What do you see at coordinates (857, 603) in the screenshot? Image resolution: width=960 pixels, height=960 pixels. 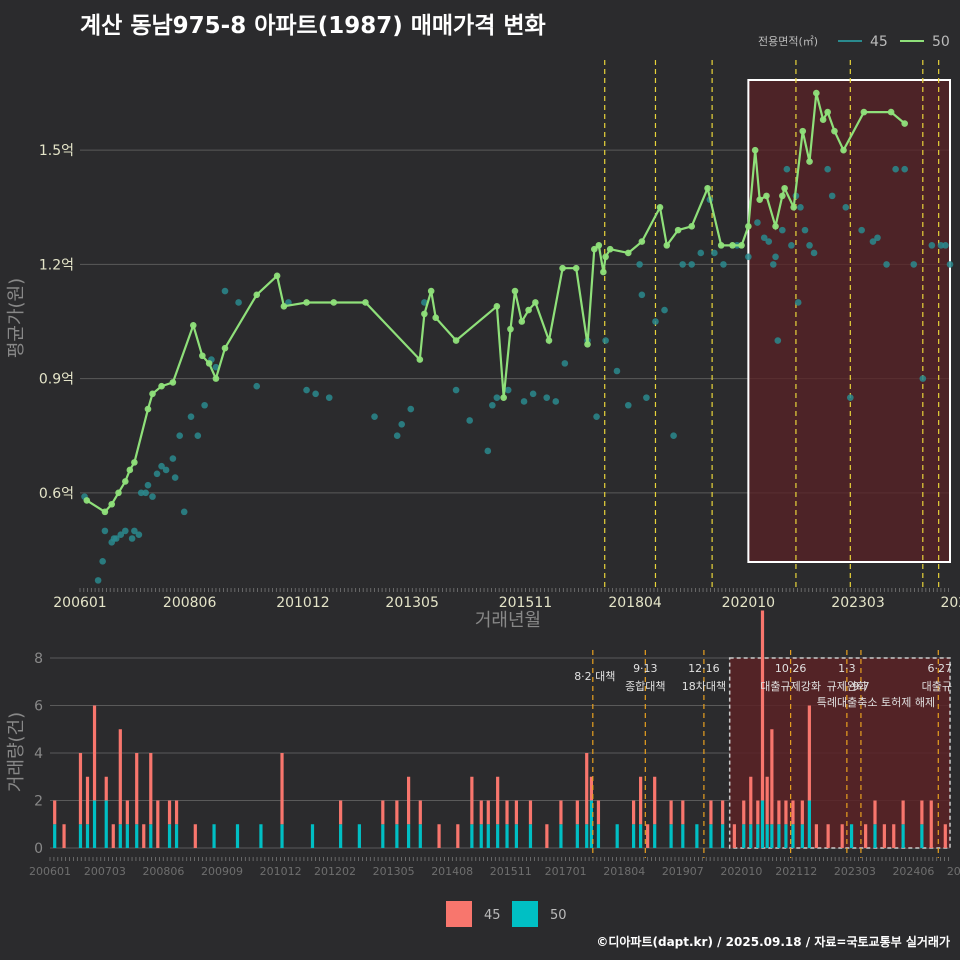 I see `price-x-tick: 202303` at bounding box center [857, 603].